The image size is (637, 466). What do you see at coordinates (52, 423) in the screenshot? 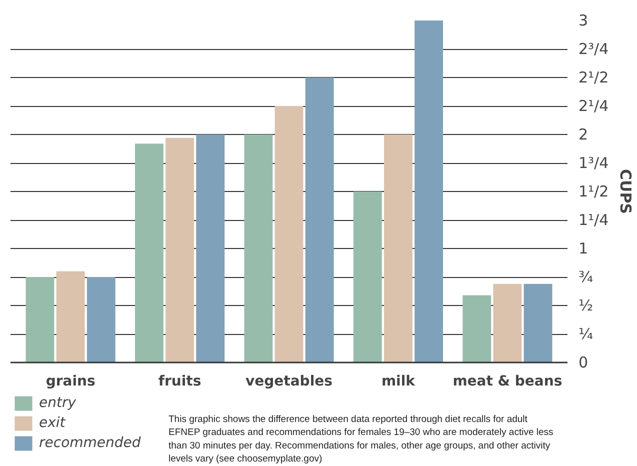
I see `legend-label: exit` at bounding box center [52, 423].